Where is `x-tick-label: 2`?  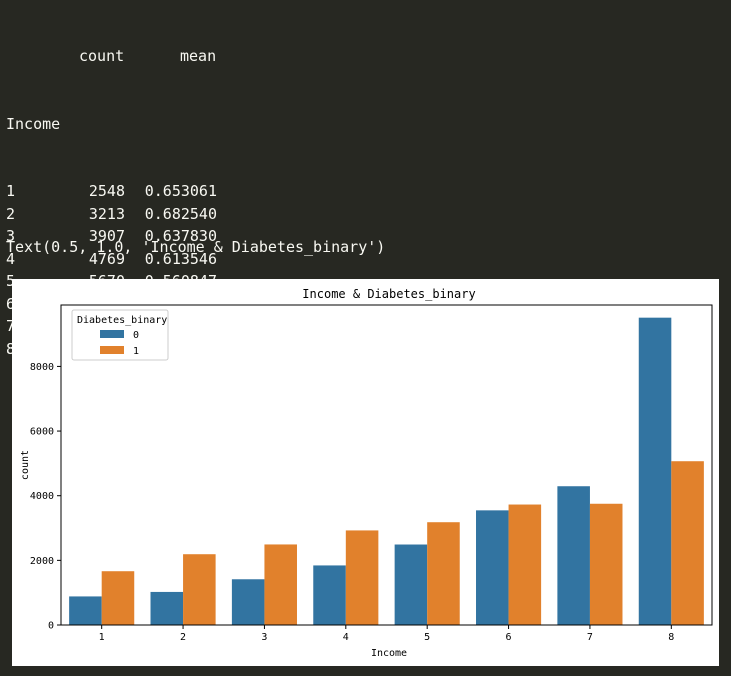
x-tick-label: 2 is located at coordinates (183, 637).